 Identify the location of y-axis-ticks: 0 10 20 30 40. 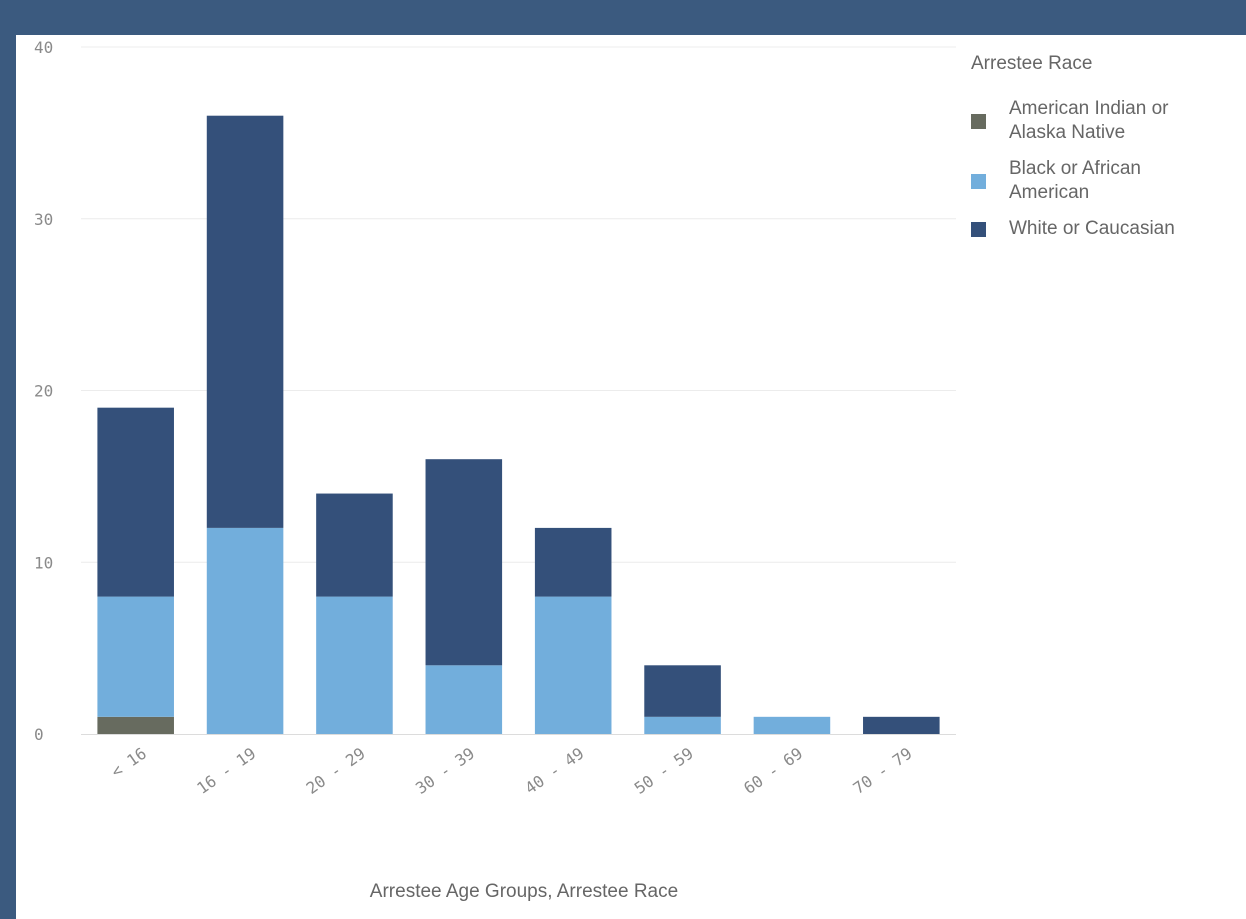
(43, 391).